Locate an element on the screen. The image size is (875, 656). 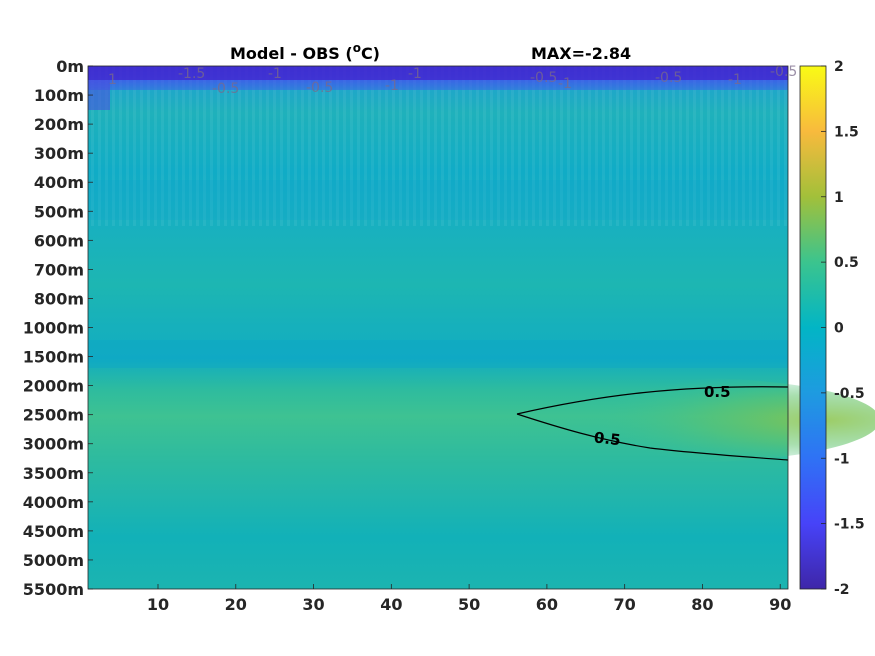
x-tick-label: 60 is located at coordinates (547, 604).